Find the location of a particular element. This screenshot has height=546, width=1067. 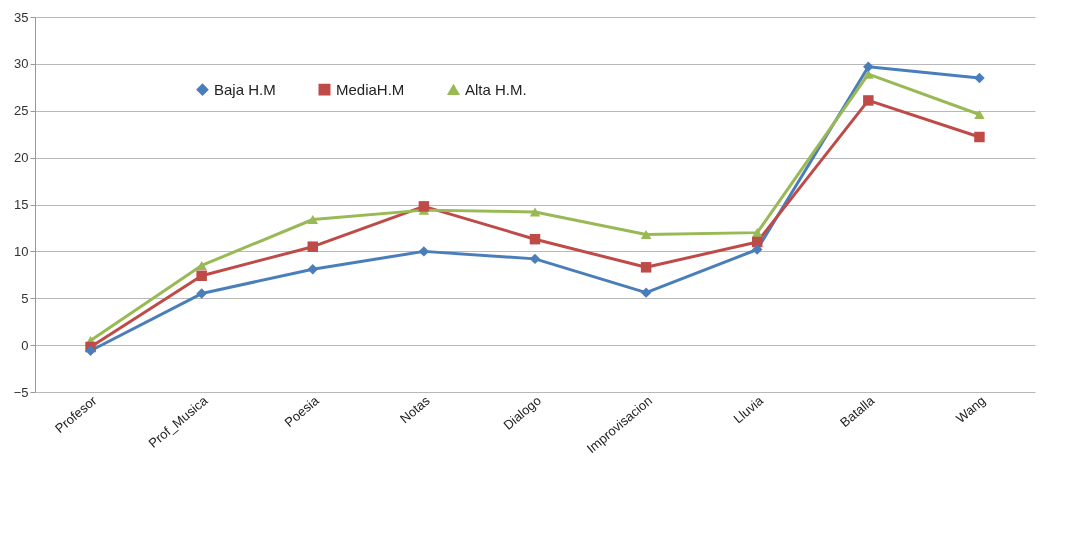

y-tick-label: 25 is located at coordinates (21, 111).